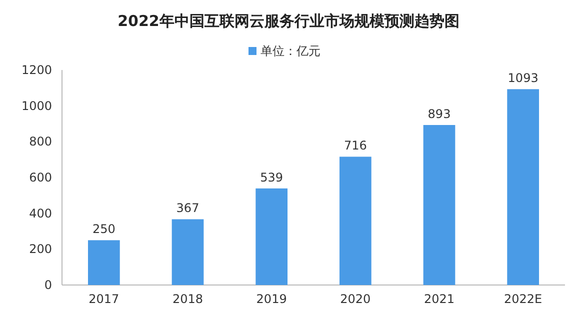 The image size is (577, 331). What do you see at coordinates (36, 105) in the screenshot?
I see `y-tick-label: 1000` at bounding box center [36, 105].